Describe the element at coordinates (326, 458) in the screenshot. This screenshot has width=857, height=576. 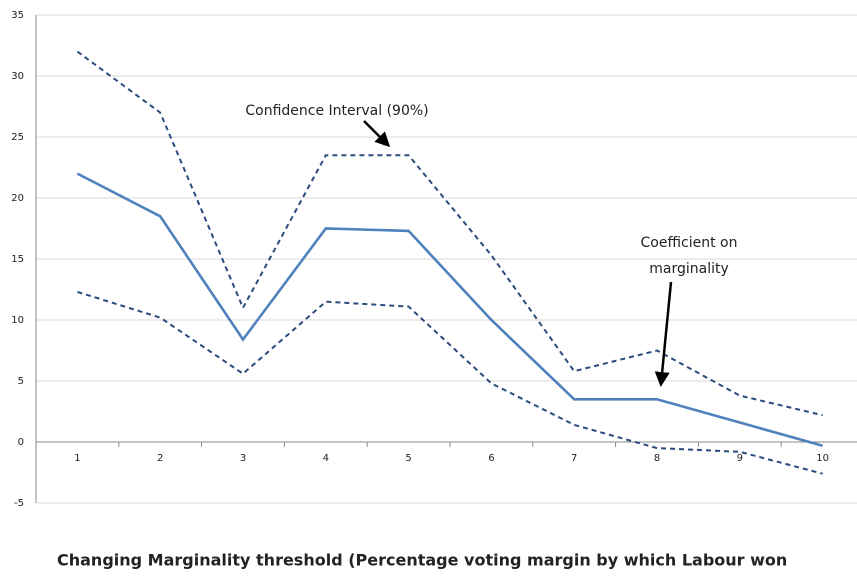
I see `x-tick-label: 4` at that location.